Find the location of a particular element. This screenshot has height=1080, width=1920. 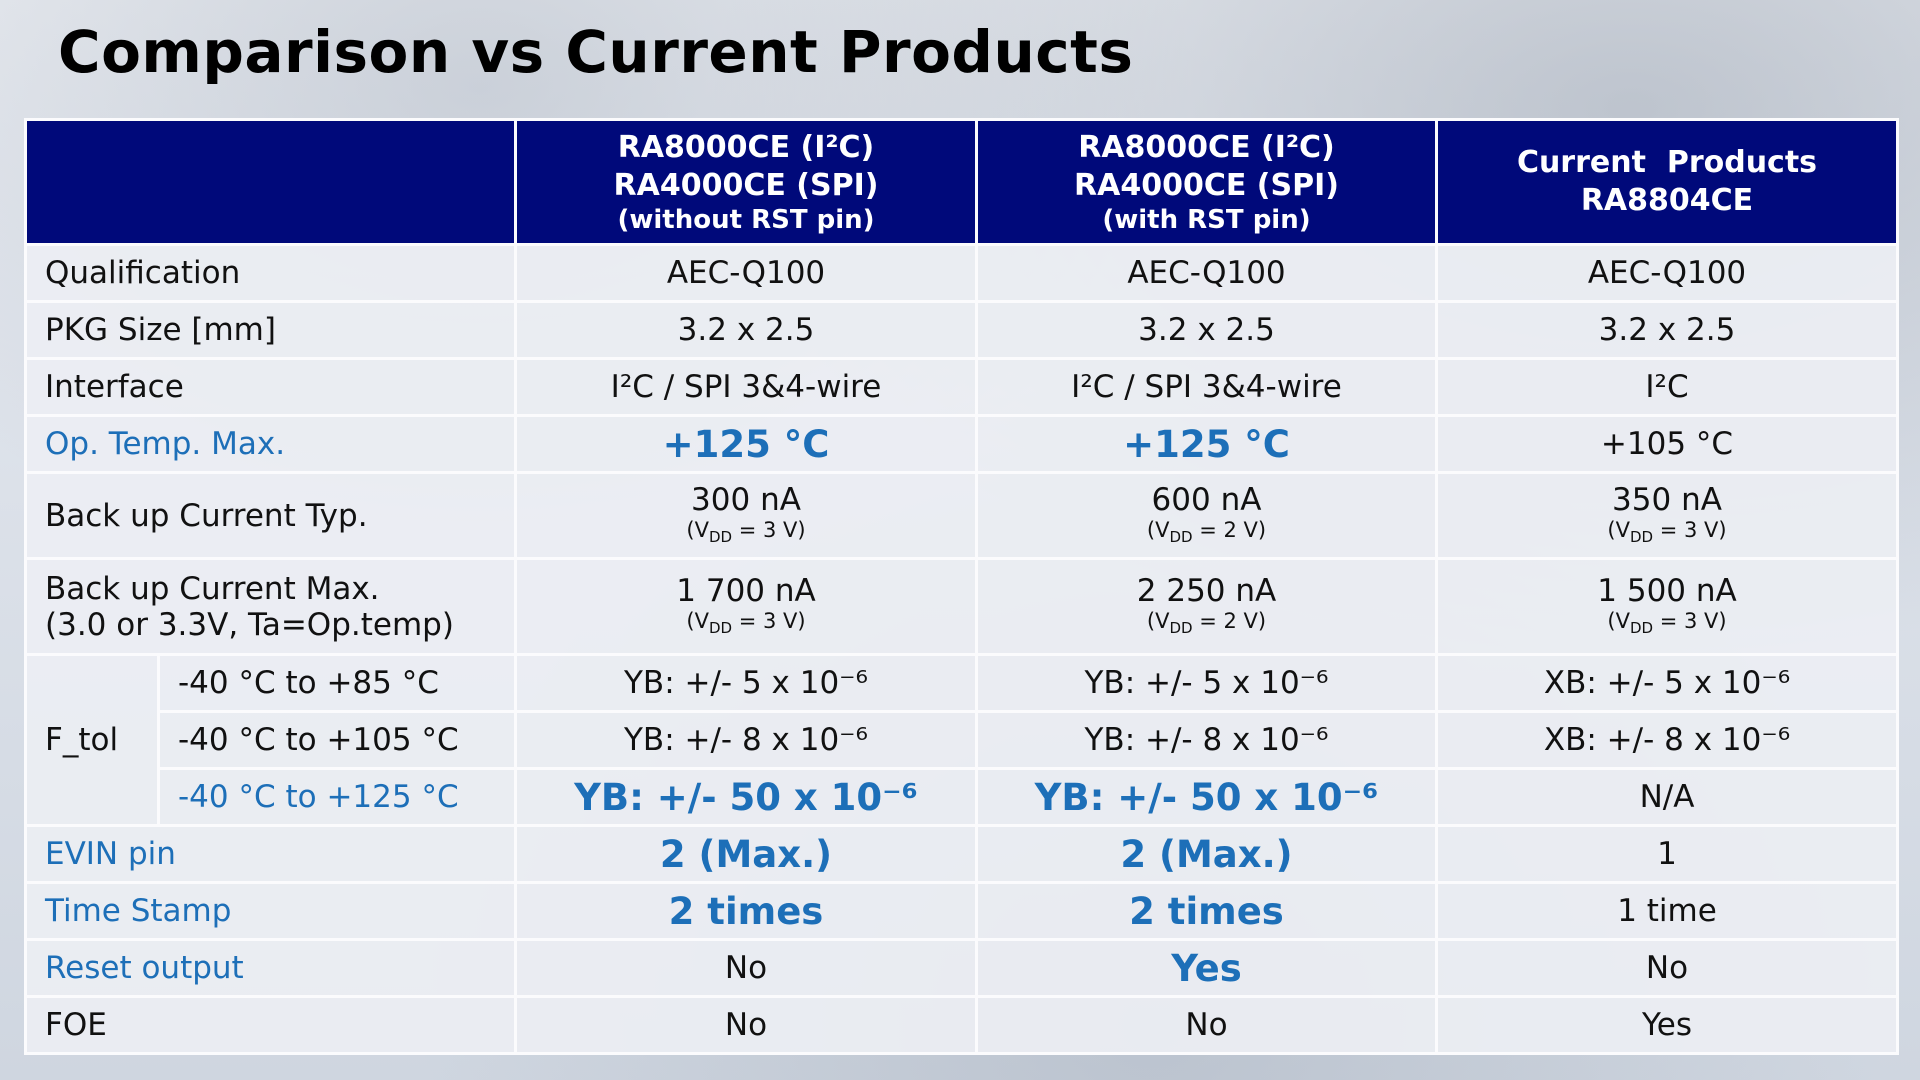

label-line: Back up Current Max. is located at coordinates (212, 588).